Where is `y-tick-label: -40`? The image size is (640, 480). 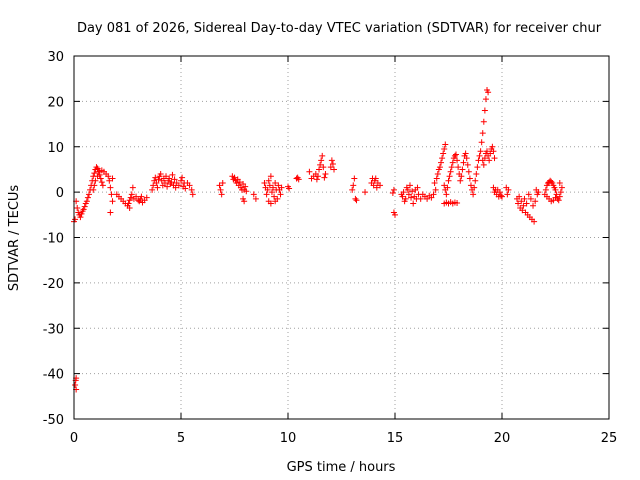
y-tick-label: -40 is located at coordinates (53, 375).